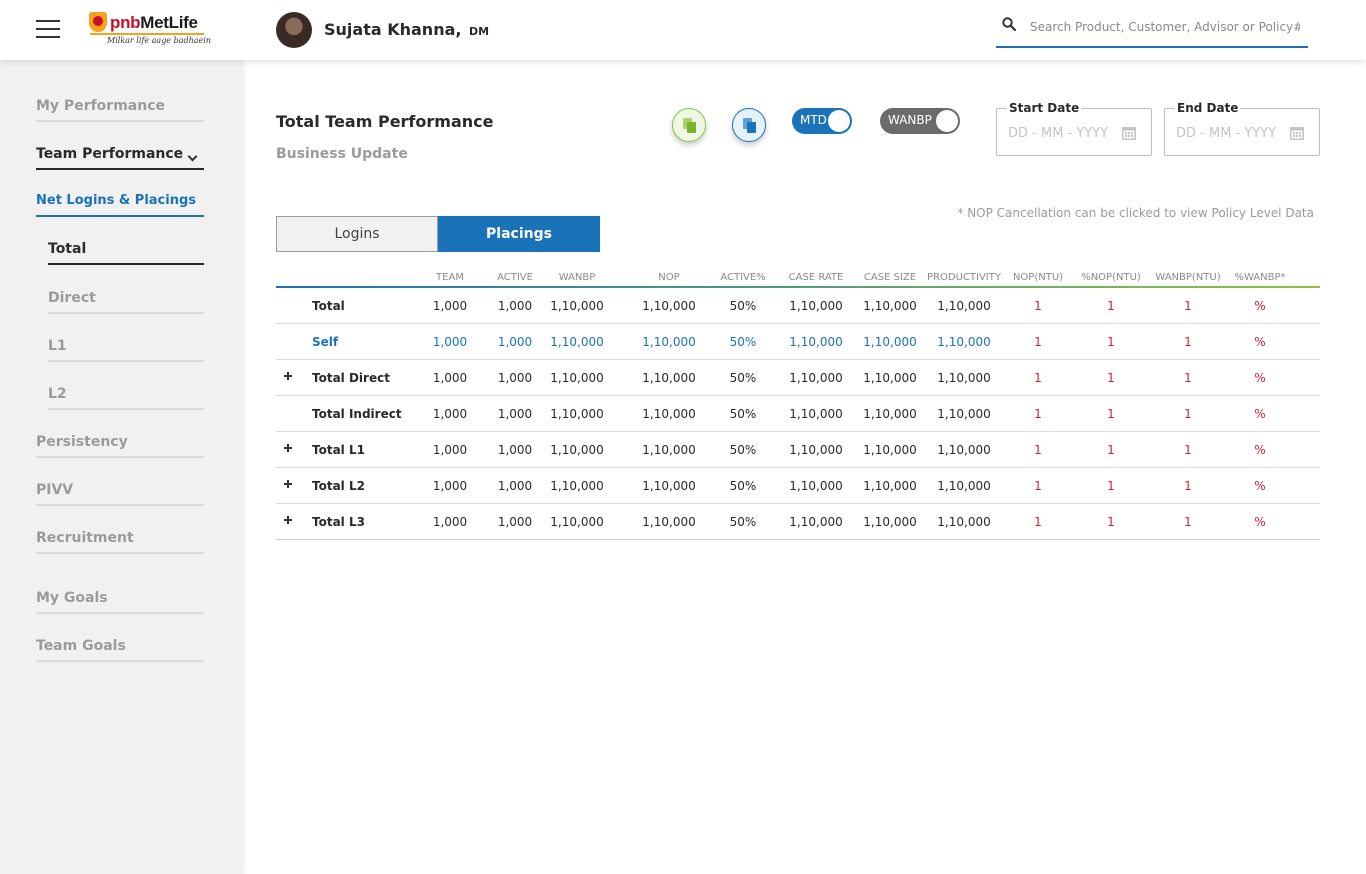 This screenshot has height=874, width=1366. What do you see at coordinates (743, 414) in the screenshot?
I see `table-cell: 50%` at bounding box center [743, 414].